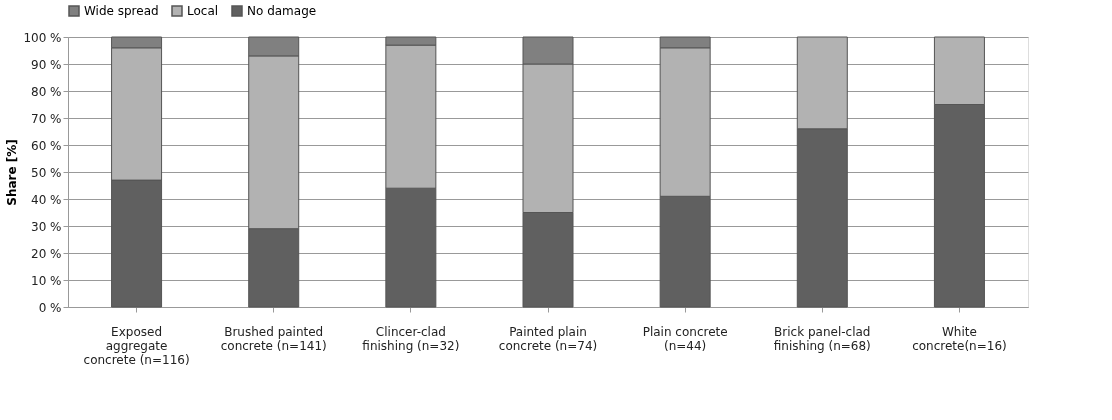  I want to click on y-tick-label: 10 %, so click(46, 280).